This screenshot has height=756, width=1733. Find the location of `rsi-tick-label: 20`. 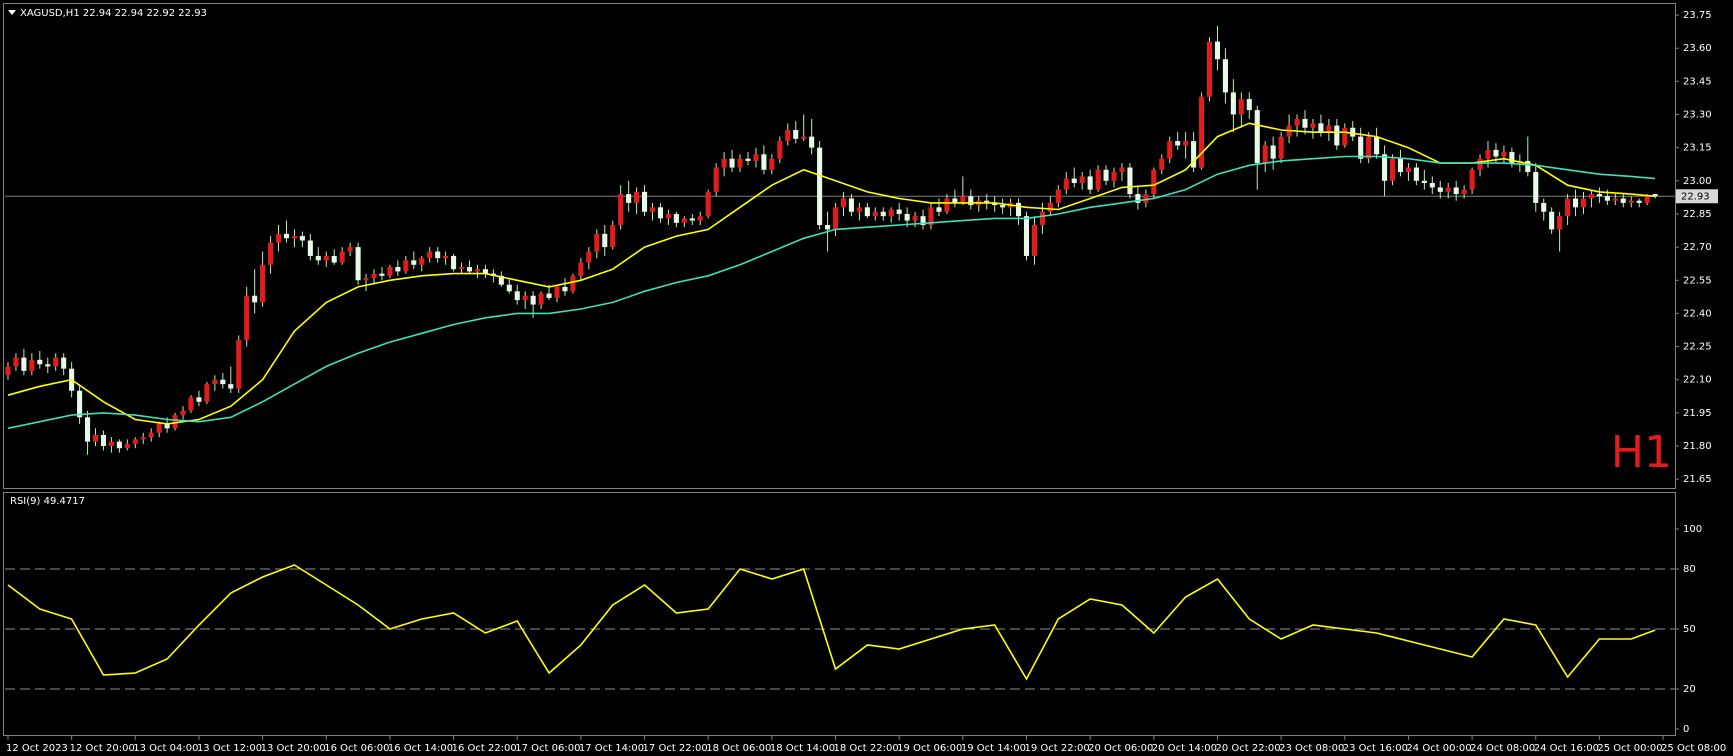

rsi-tick-label: 20 is located at coordinates (1689, 689).